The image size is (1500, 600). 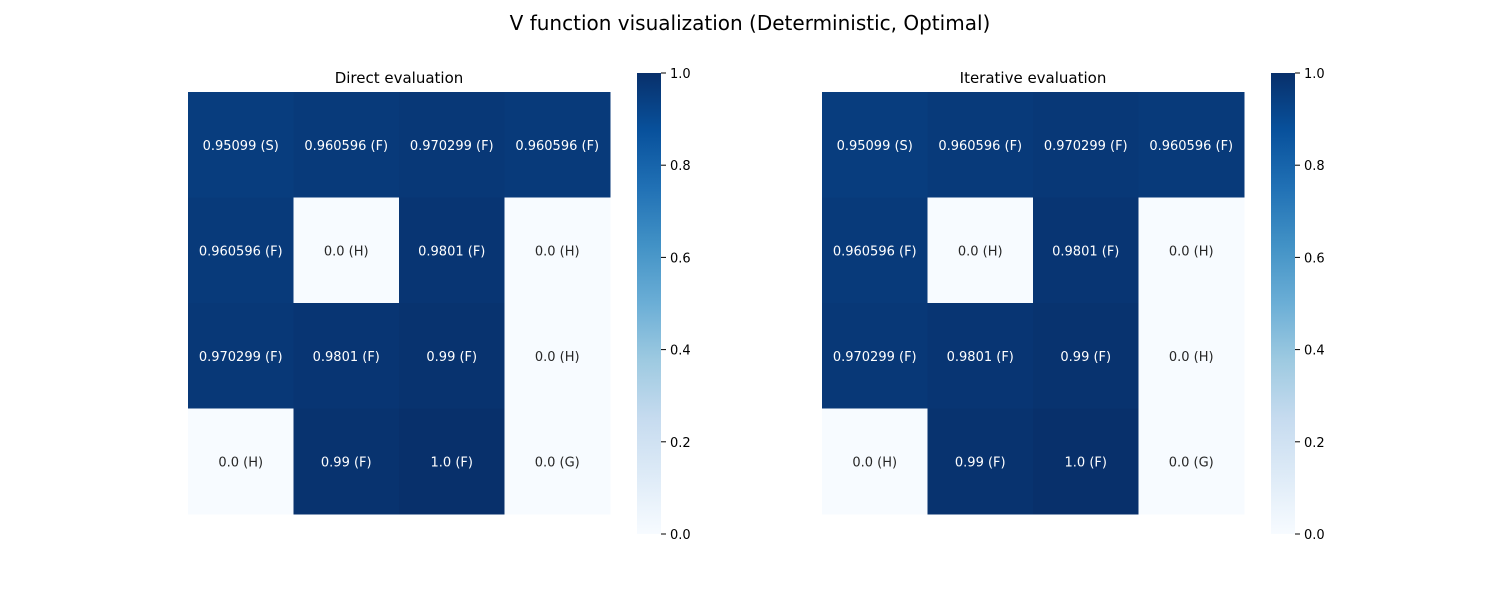 I want to click on axes-title: Direct evaluation, so click(x=399, y=78).